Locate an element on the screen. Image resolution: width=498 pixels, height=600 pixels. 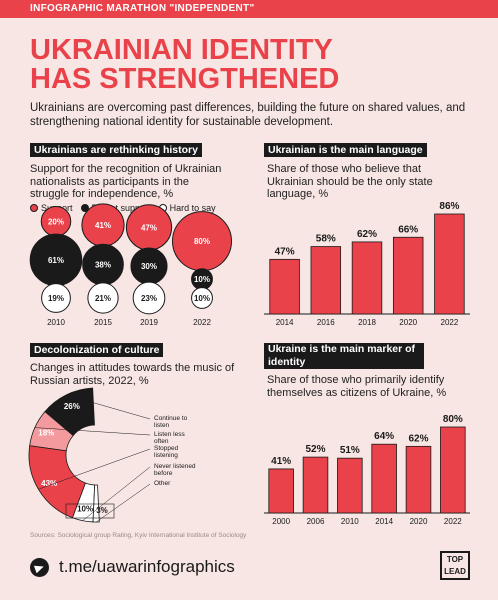
language-year-2018: 2018 is located at coordinates (367, 322).